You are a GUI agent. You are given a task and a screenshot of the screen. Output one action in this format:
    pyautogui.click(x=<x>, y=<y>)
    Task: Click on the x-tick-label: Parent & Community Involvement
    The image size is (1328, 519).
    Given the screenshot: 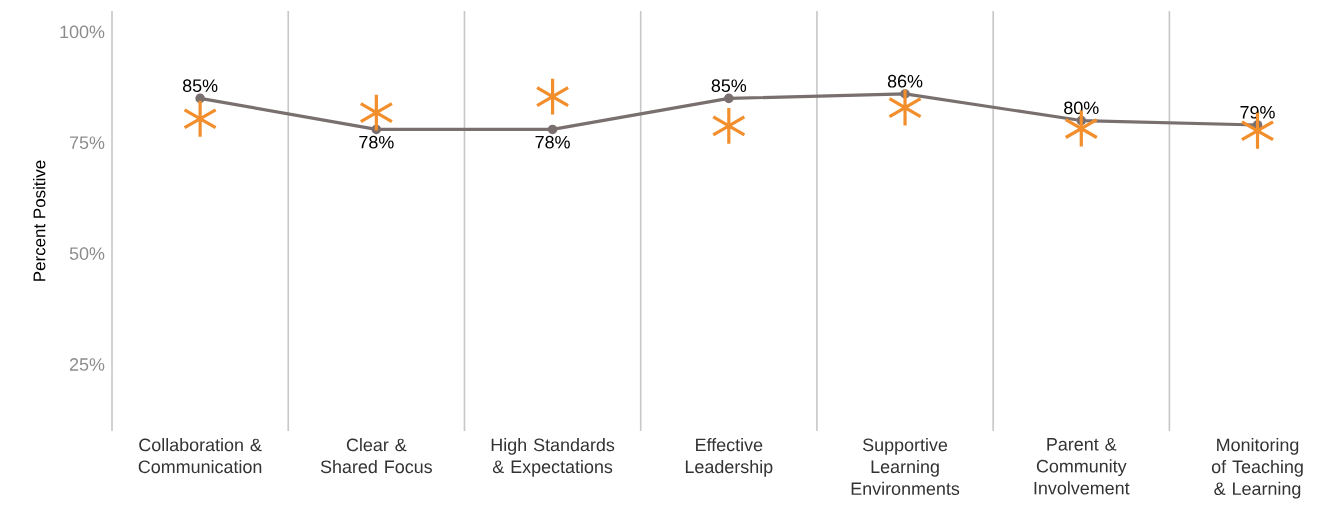 What is the action you would take?
    pyautogui.click(x=1082, y=466)
    